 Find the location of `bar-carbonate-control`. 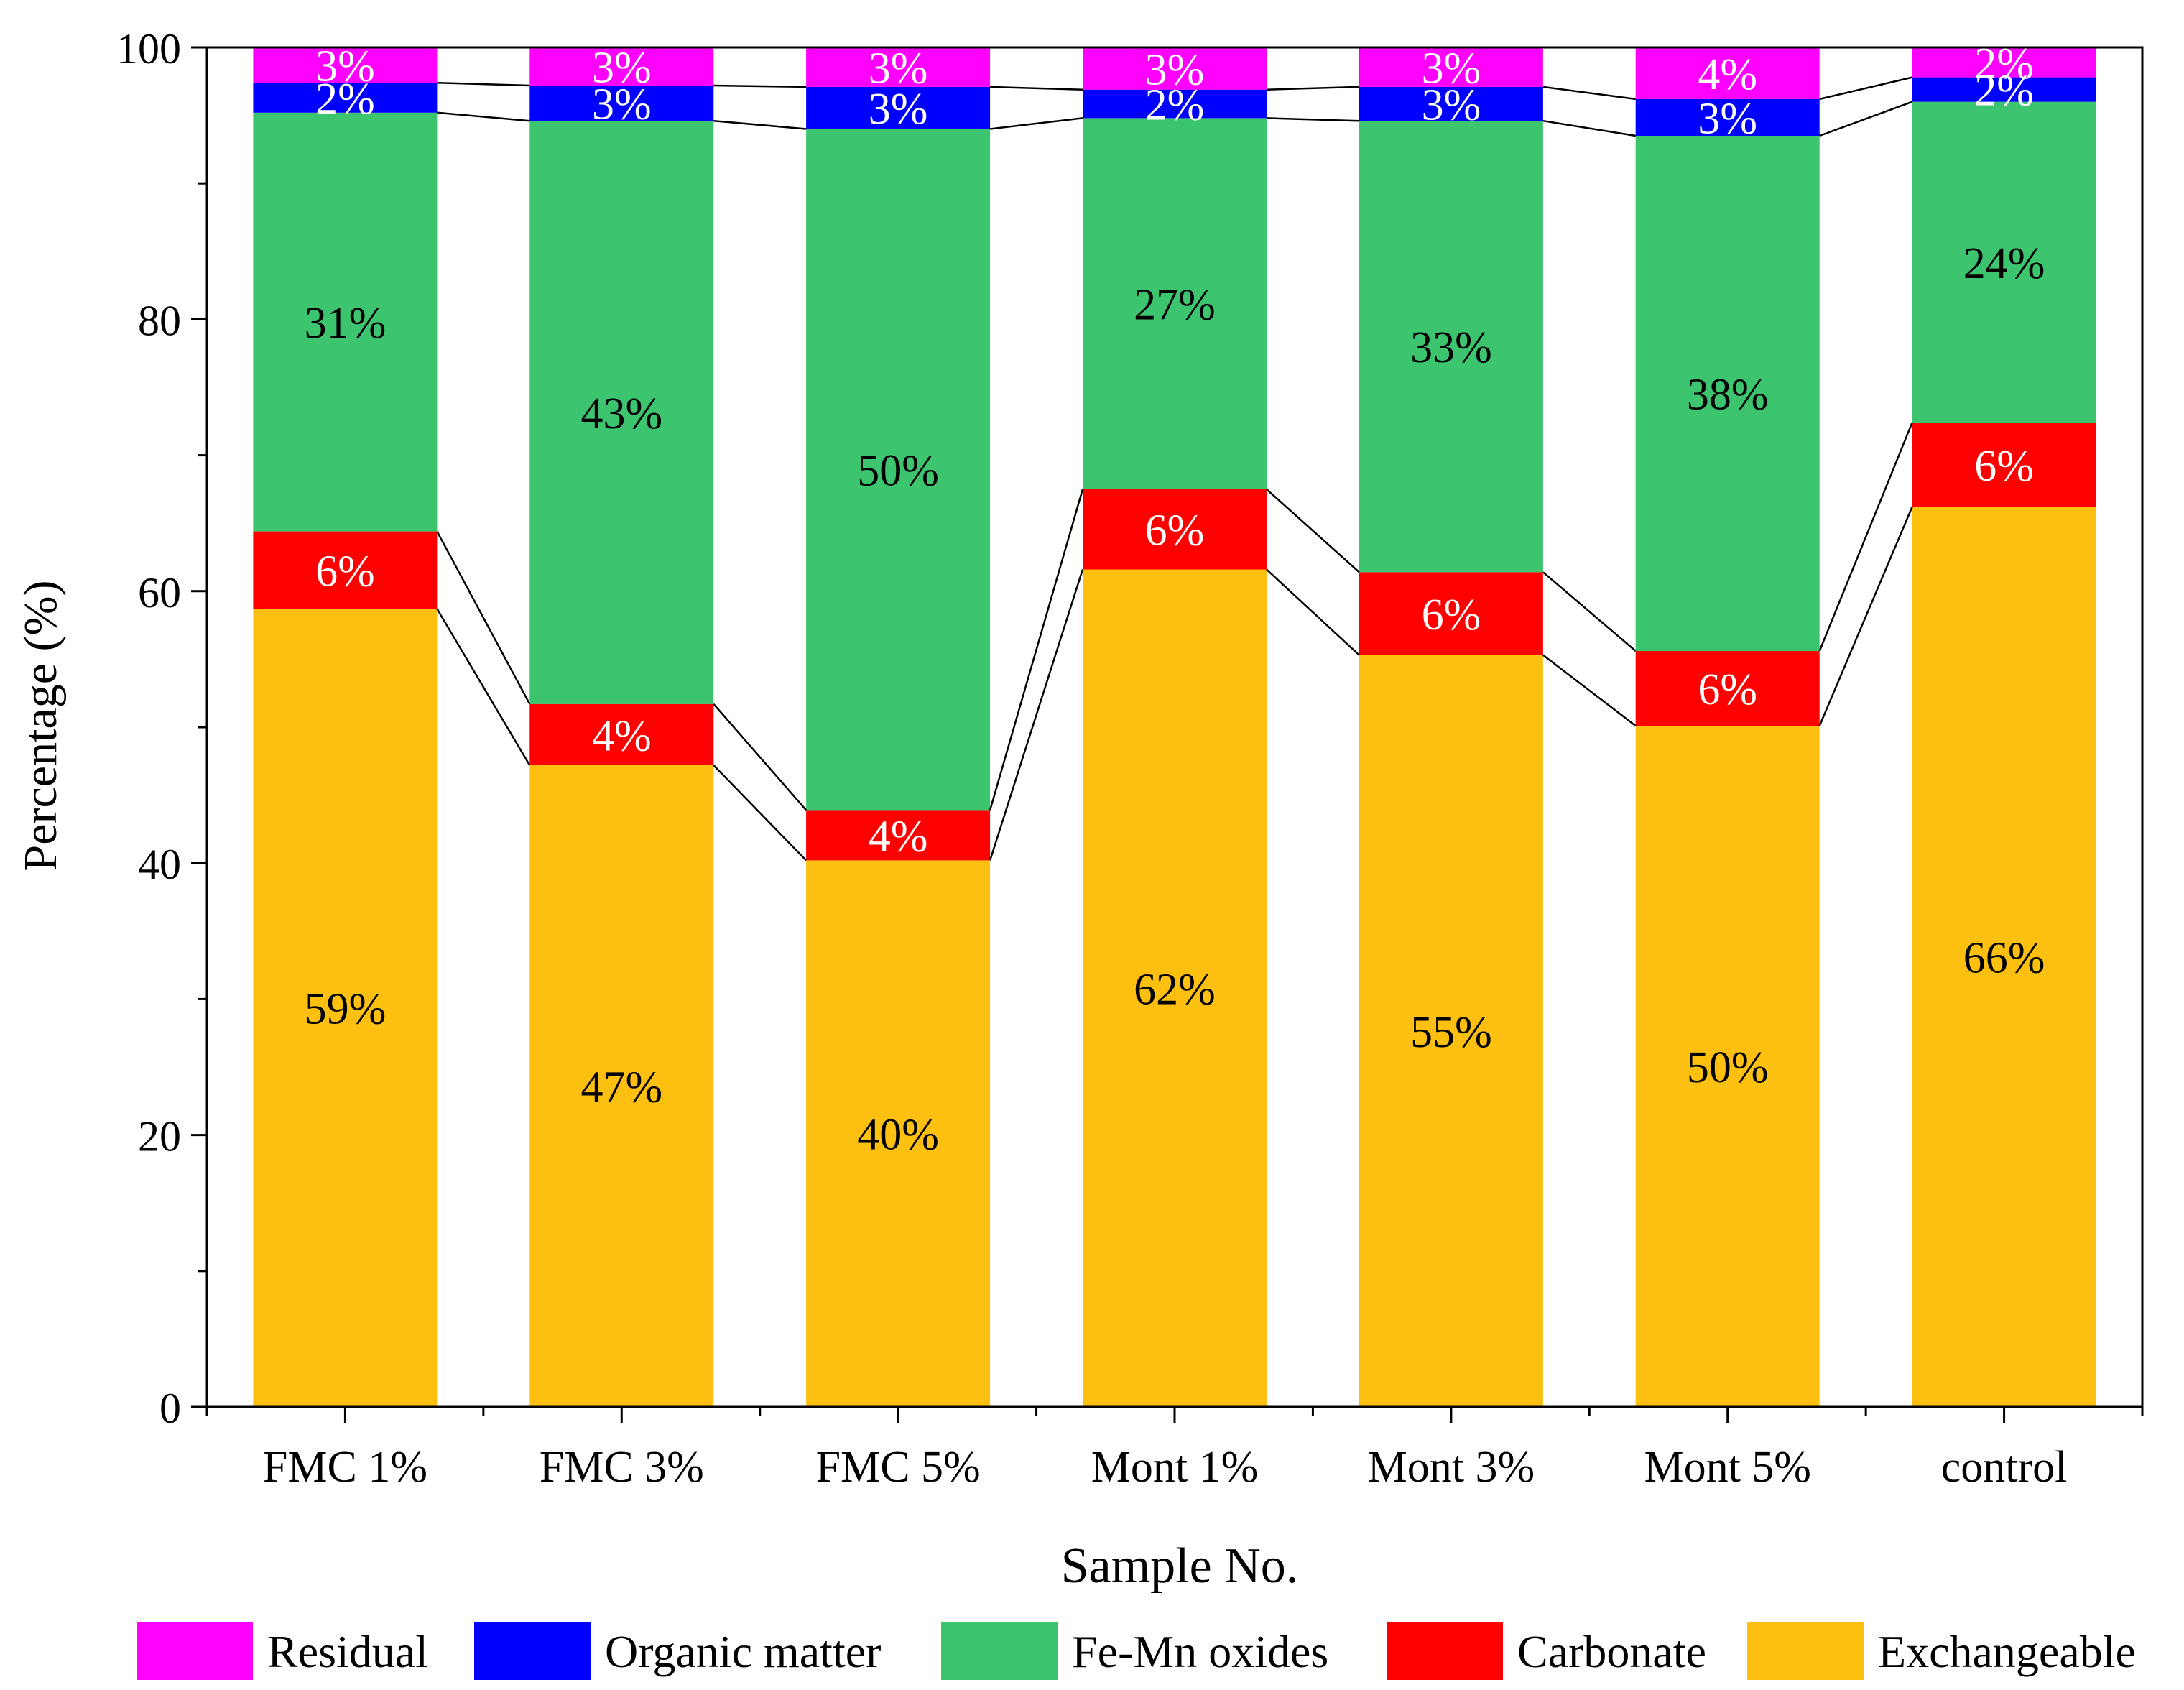

bar-carbonate-control is located at coordinates (2004, 464).